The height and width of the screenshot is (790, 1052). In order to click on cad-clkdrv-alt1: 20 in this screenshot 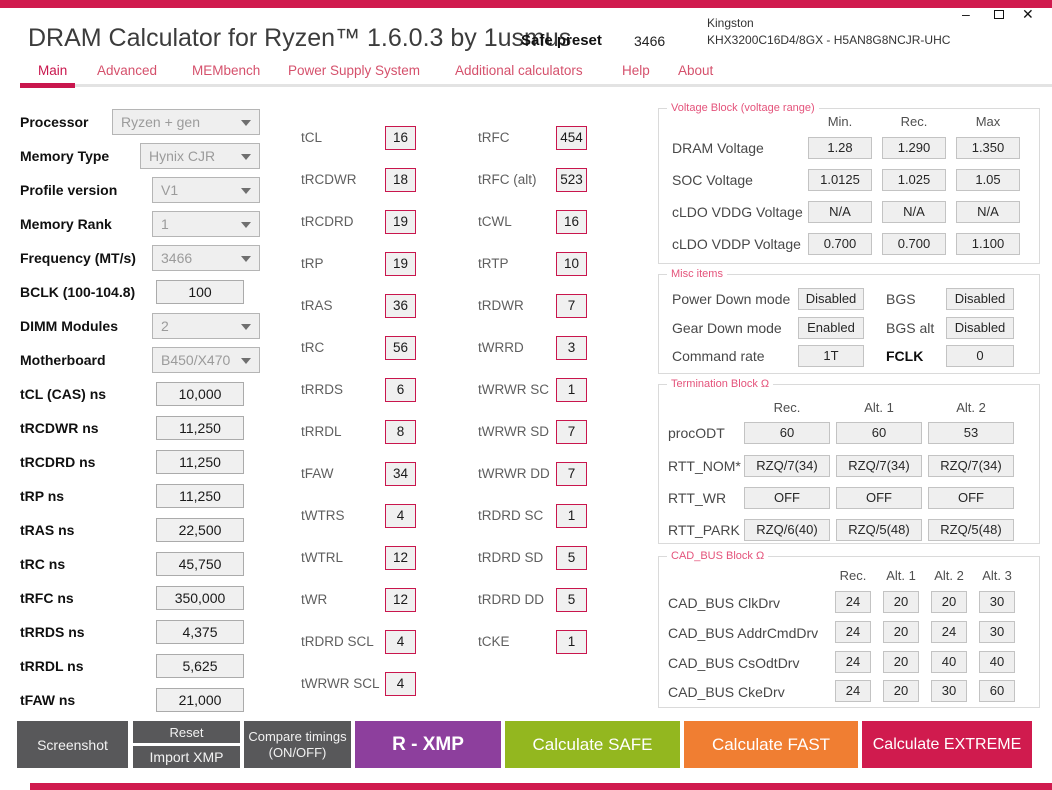, I will do `click(901, 602)`.